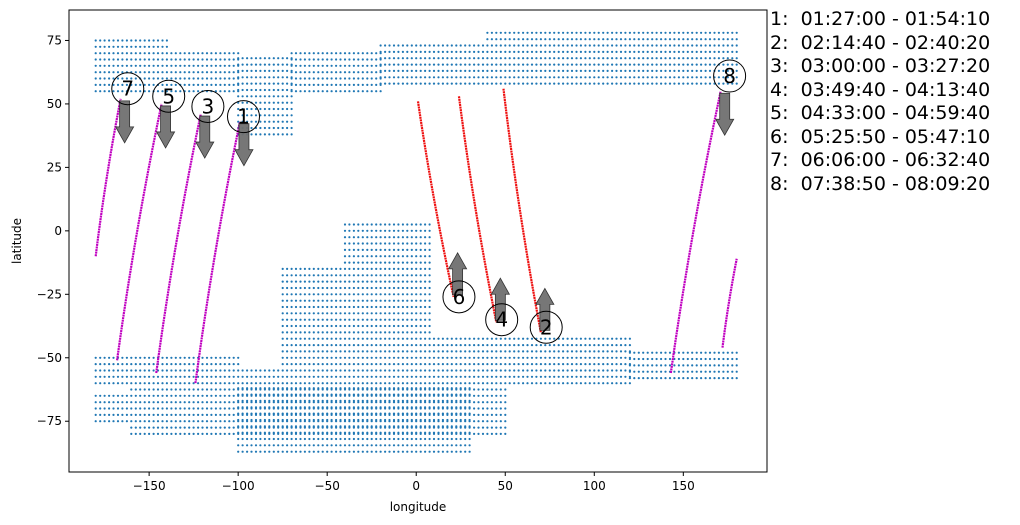 The image size is (1020, 525). Describe the element at coordinates (119, 164) in the screenshot. I see `track-7: 7` at that location.